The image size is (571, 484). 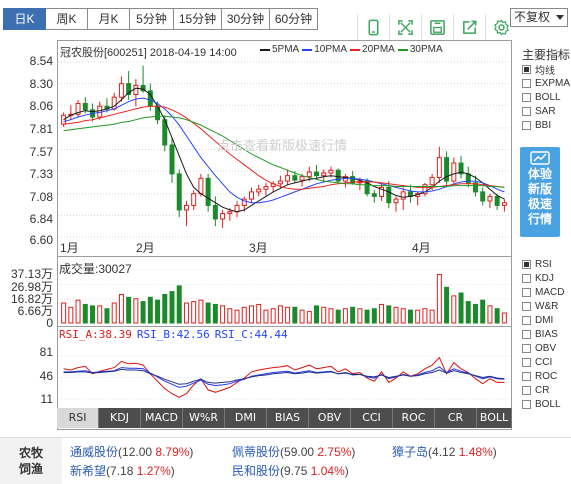 What do you see at coordinates (204, 418) in the screenshot?
I see `tab-wr: W%R` at bounding box center [204, 418].